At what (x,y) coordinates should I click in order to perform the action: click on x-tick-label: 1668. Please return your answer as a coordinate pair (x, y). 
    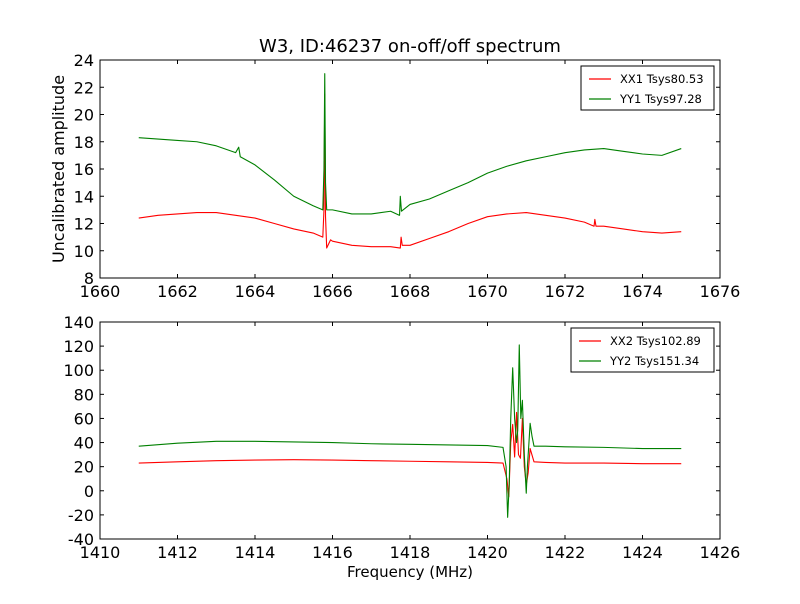
    Looking at the image, I should click on (410, 291).